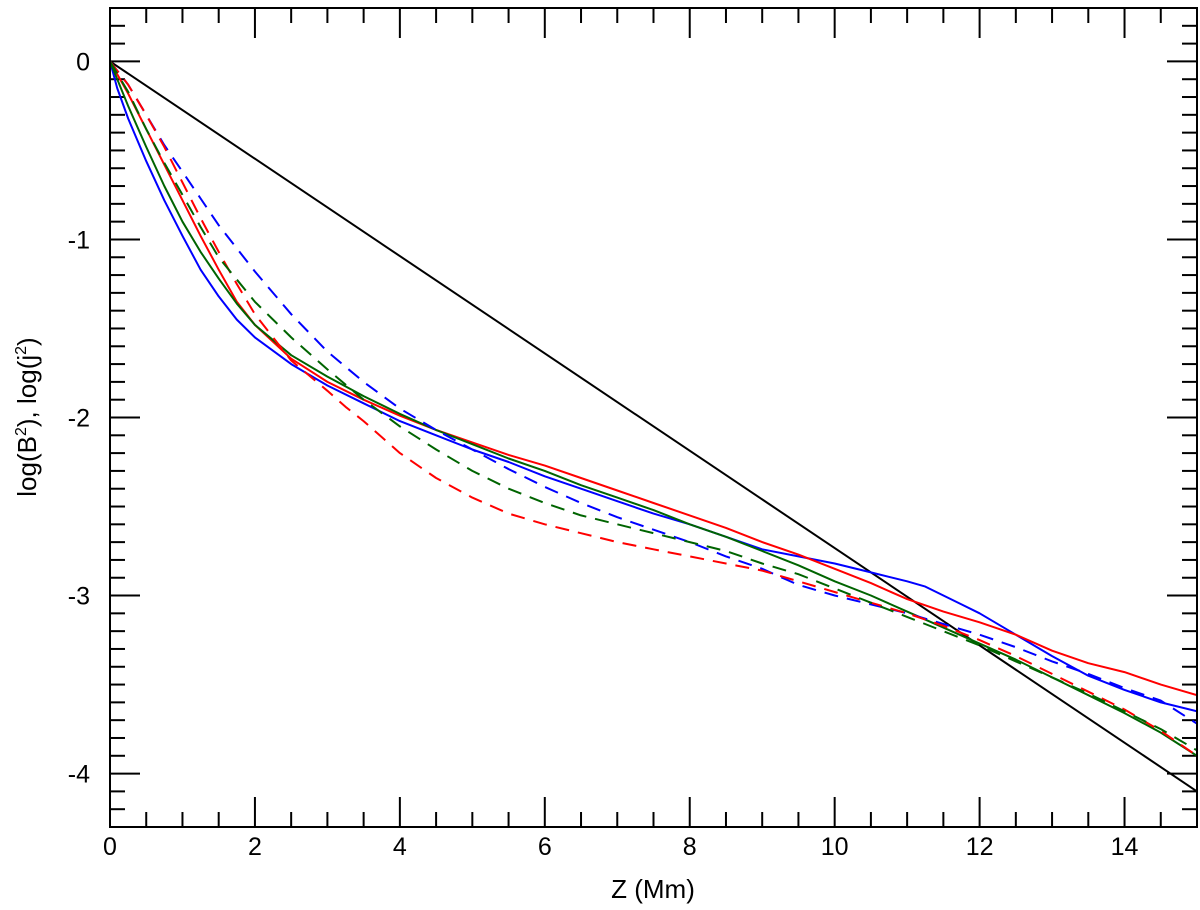 Image resolution: width=1200 pixels, height=910 pixels. I want to click on x-tick-label: 4, so click(400, 847).